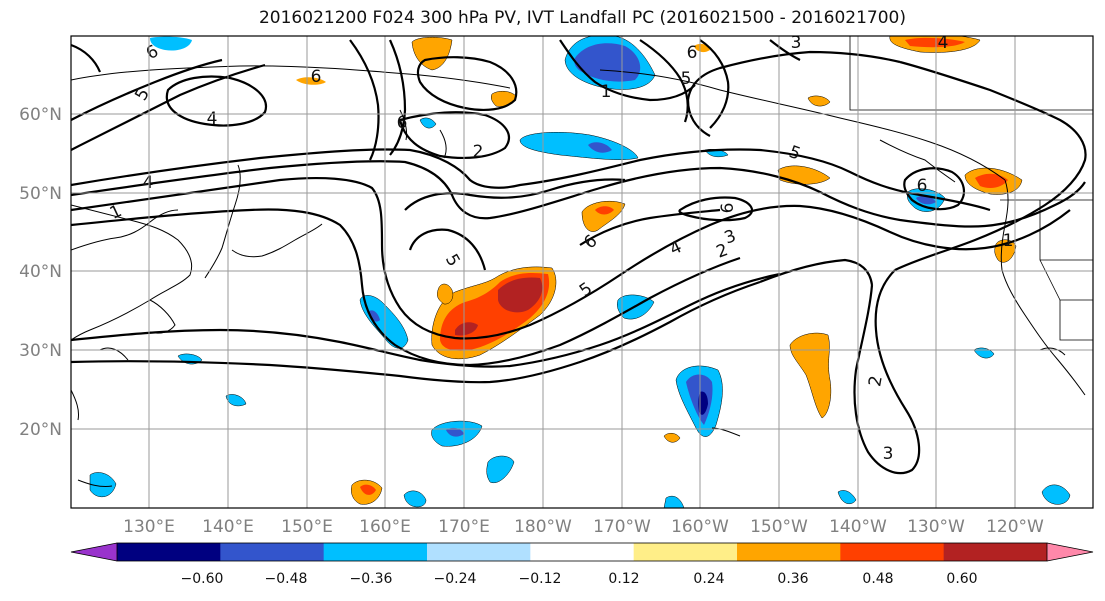 The height and width of the screenshot is (601, 1105). I want to click on colorbar-high-extend, so click(1070, 552).